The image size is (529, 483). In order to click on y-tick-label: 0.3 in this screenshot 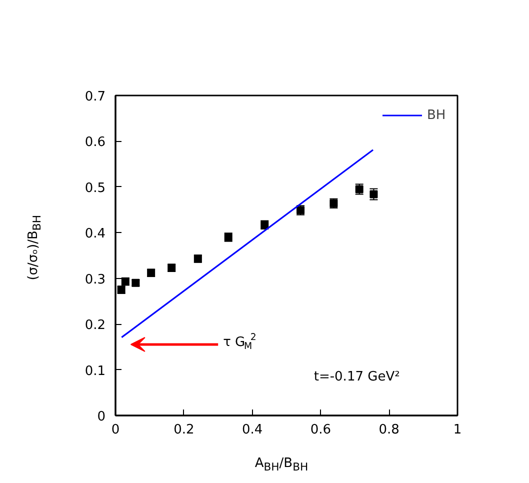, I will do `click(95, 280)`.